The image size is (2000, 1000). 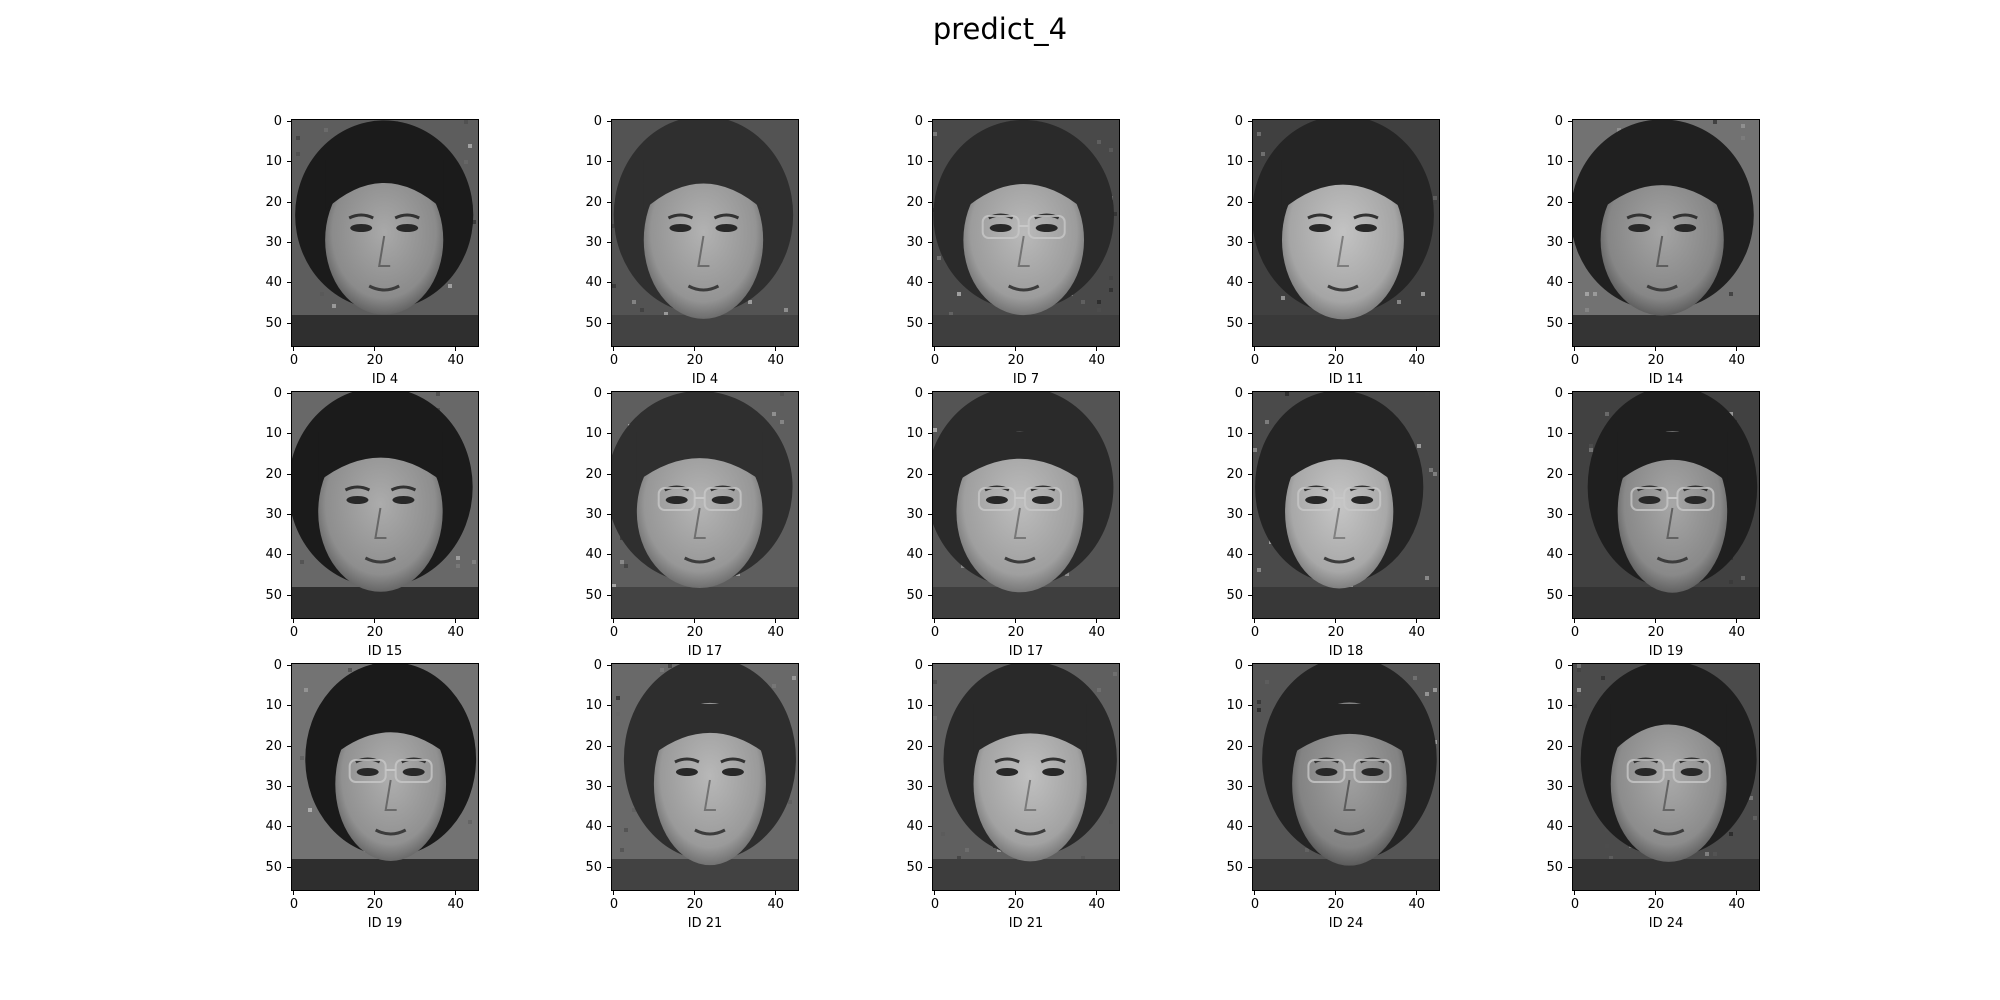 What do you see at coordinates (375, 632) in the screenshot?
I see `x-tick-label: 20` at bounding box center [375, 632].